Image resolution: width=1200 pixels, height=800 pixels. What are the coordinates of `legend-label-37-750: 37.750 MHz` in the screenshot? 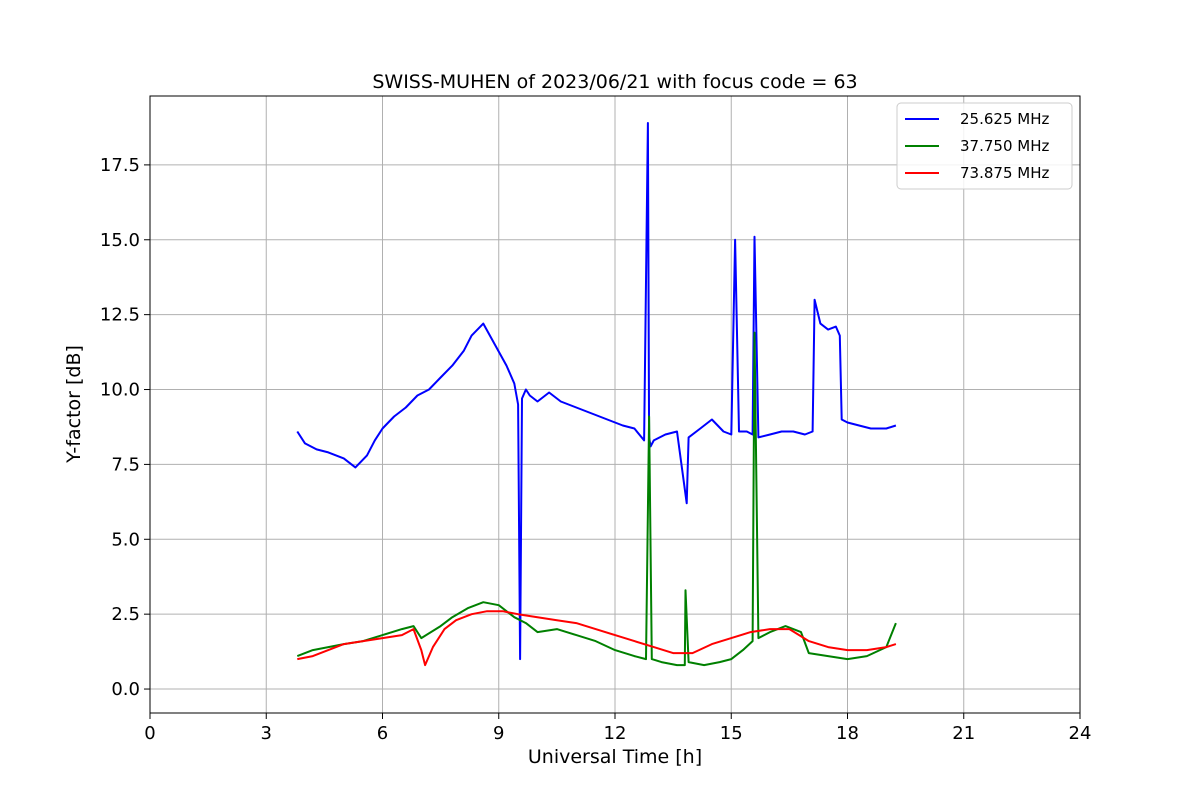 It's located at (1004, 146).